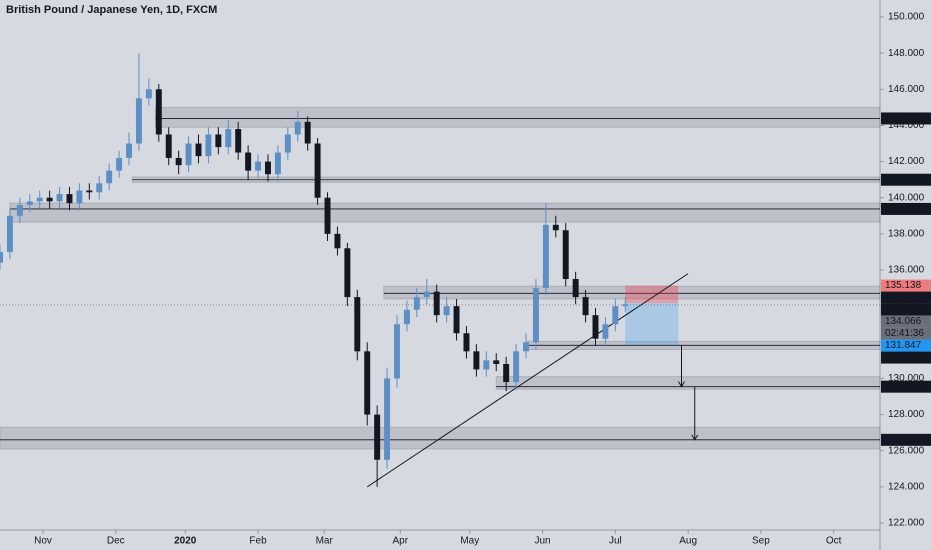  What do you see at coordinates (906, 523) in the screenshot?
I see `y-tick-label: 122.000` at bounding box center [906, 523].